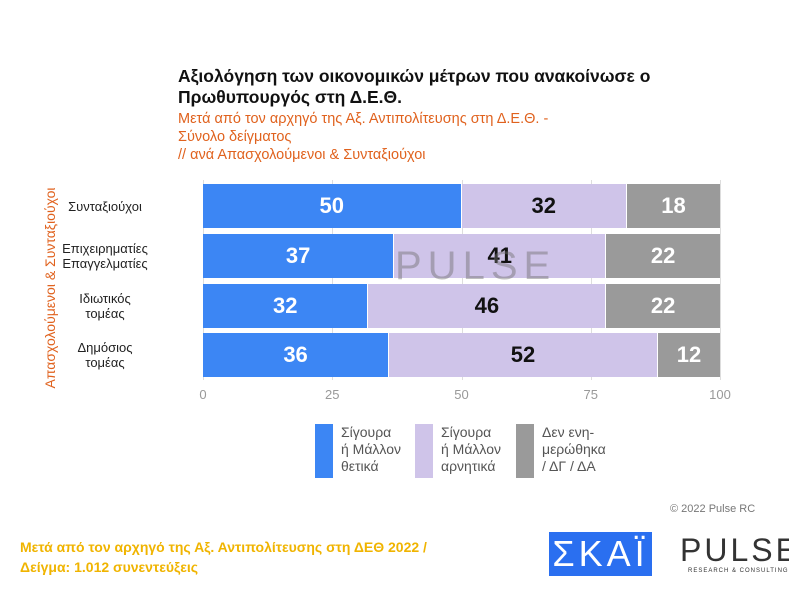 This screenshot has height=592, width=789. Describe the element at coordinates (673, 206) in the screenshot. I see `bar-segment: 18` at that location.